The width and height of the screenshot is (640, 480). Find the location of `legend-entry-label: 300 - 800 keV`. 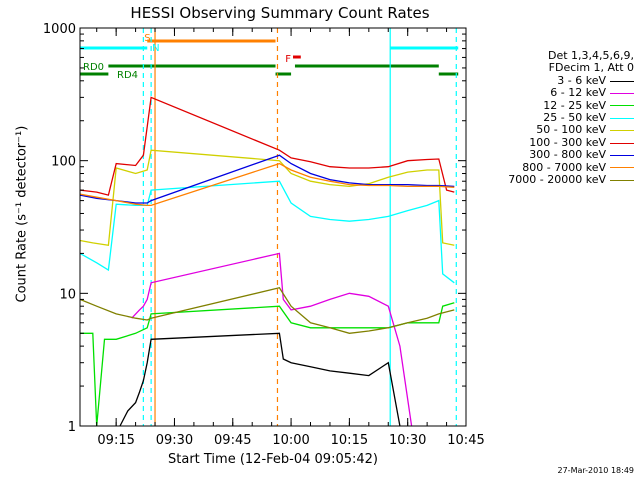

legend-entry-label: 300 - 800 keV is located at coordinates (567, 155).